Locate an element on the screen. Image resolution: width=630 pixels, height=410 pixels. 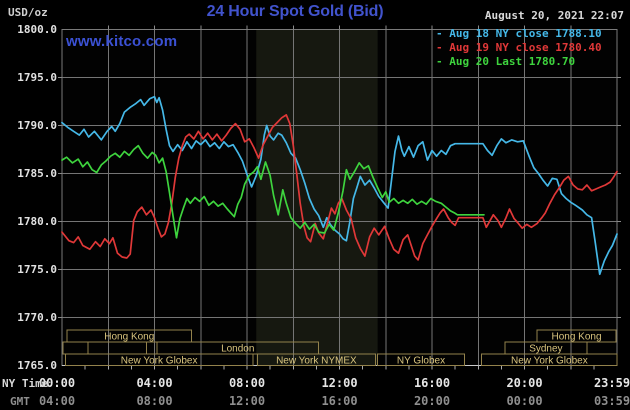
session-label: Sydney is located at coordinates (545, 349).